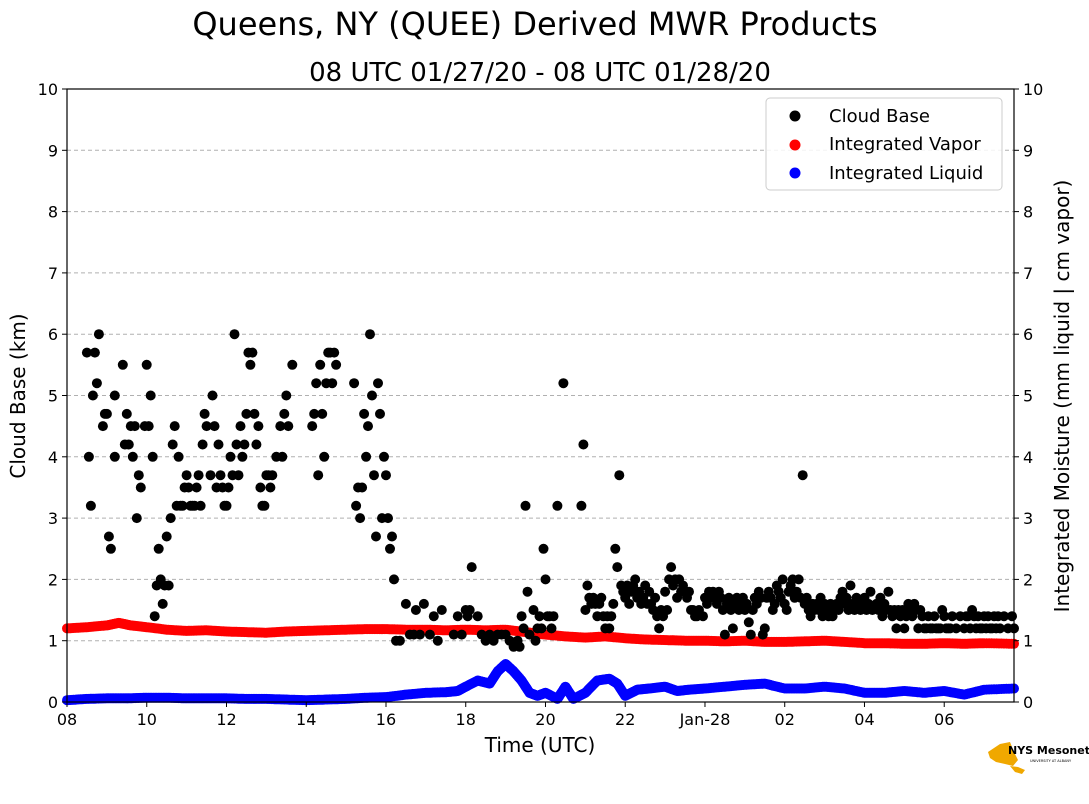 This screenshot has height=804, width=1089. Describe the element at coordinates (1038, 758) in the screenshot. I see `nys-mesonet-logo: NYS Mesonet UNIVERSITY AT ALBANY` at that location.